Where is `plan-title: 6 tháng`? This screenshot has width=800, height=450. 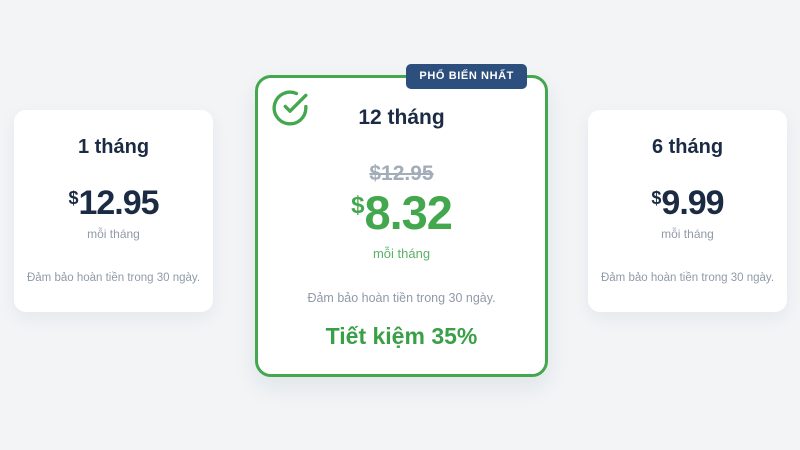 plan-title: 6 tháng is located at coordinates (687, 147).